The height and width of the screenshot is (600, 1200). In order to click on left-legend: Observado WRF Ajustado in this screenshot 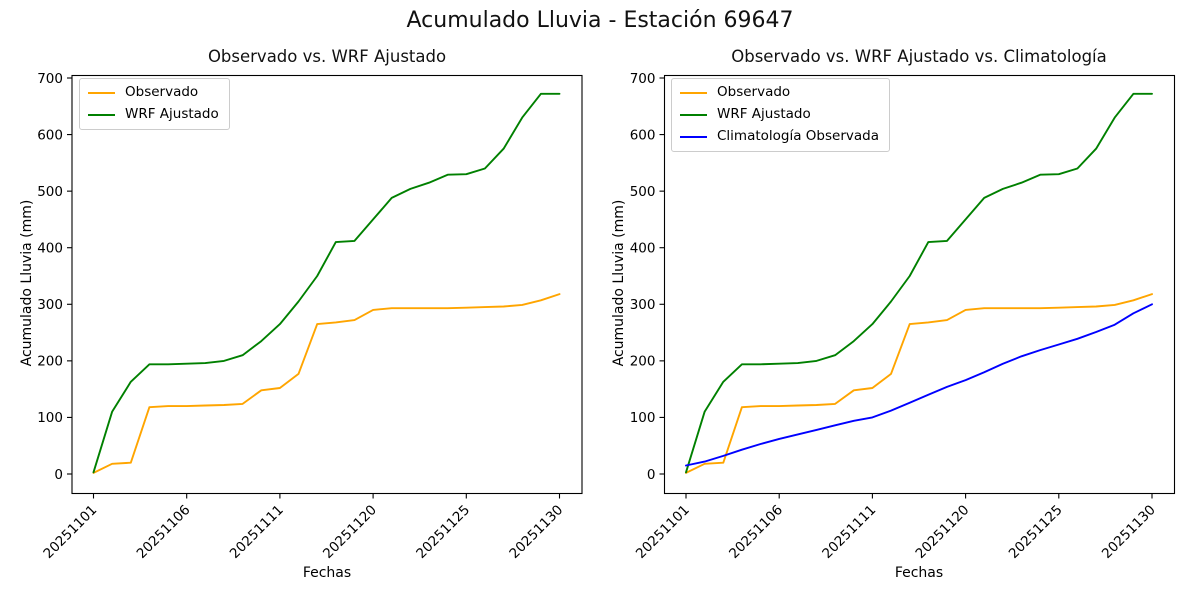, I will do `click(154, 104)`.